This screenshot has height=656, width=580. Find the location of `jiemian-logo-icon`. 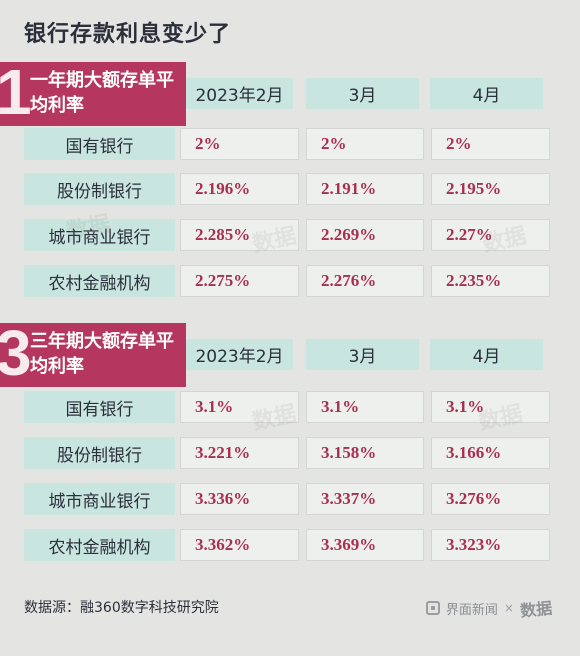

jiemian-logo-icon is located at coordinates (432, 608).